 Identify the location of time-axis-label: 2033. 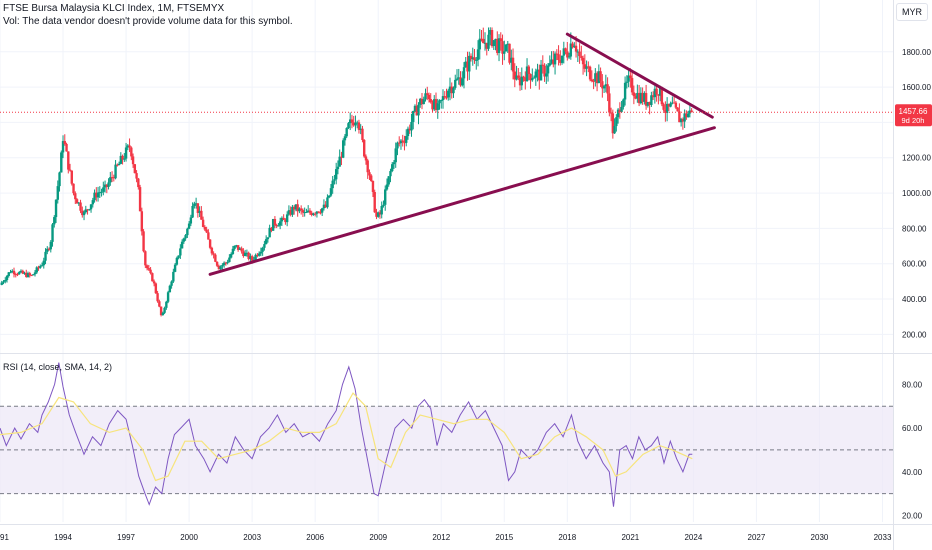
(883, 537).